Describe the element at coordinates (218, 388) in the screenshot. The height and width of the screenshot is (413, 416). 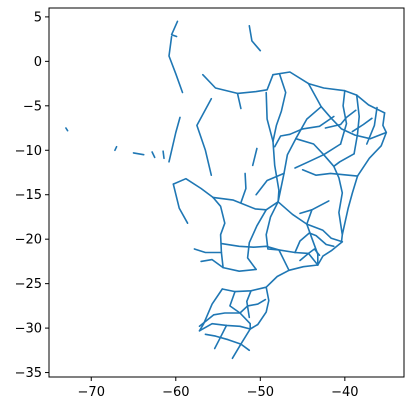
I see `x-axis: −70 −60 −50 −40` at that location.